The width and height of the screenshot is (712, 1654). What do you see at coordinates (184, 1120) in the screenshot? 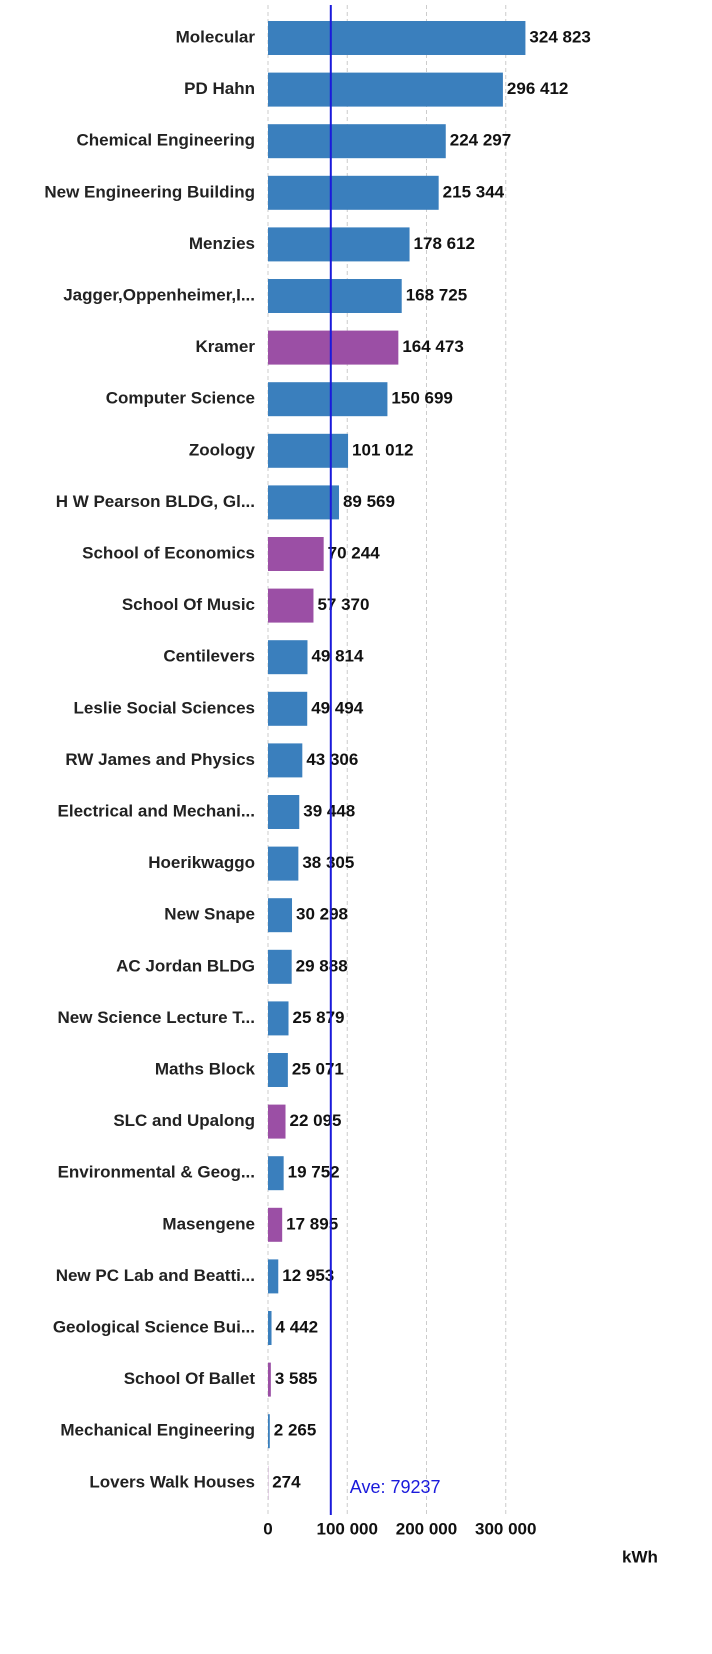
I see `category-label: SLC and Upalong` at bounding box center [184, 1120].